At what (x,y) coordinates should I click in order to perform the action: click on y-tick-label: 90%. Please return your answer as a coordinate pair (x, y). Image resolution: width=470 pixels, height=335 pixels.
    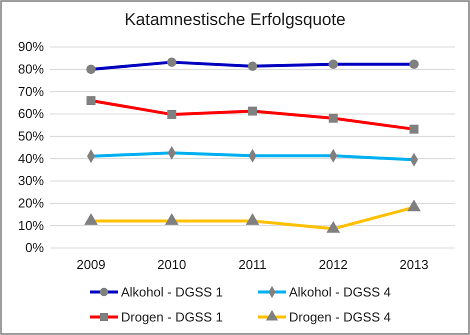
    Looking at the image, I should click on (31, 46).